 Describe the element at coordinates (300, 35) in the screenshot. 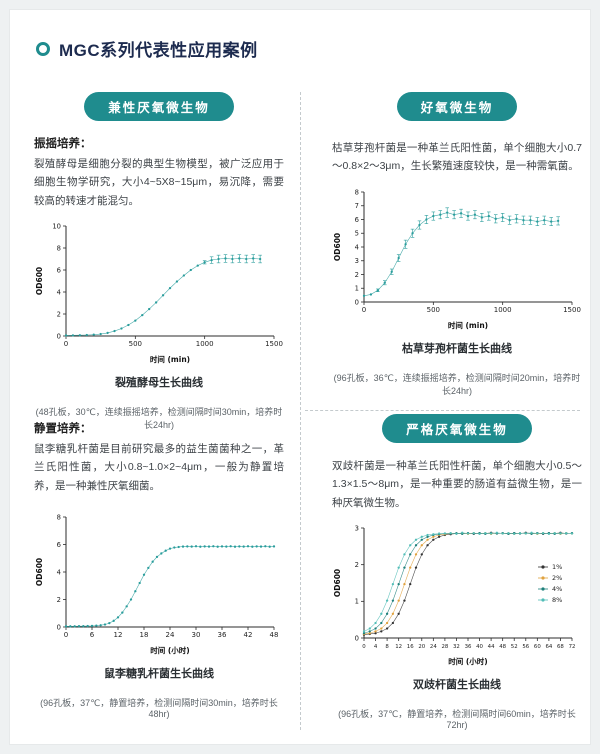

I see `page-header: MGC系列代表性应用案例` at that location.